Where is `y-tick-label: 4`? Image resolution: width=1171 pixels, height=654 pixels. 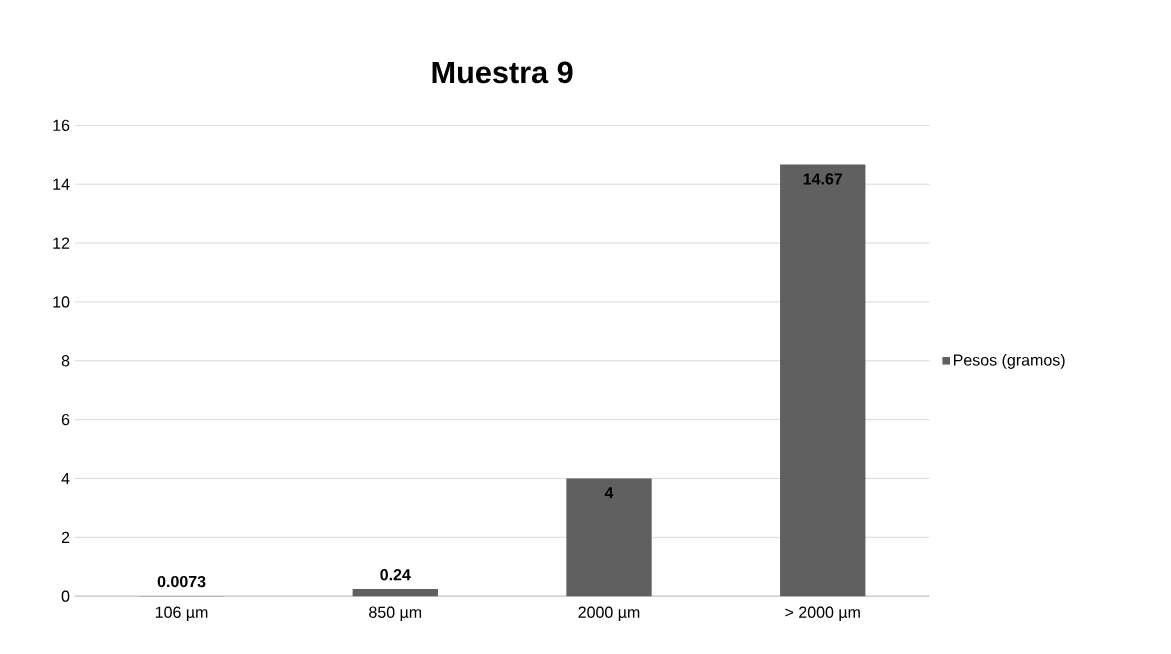
y-tick-label: 4 is located at coordinates (65, 479).